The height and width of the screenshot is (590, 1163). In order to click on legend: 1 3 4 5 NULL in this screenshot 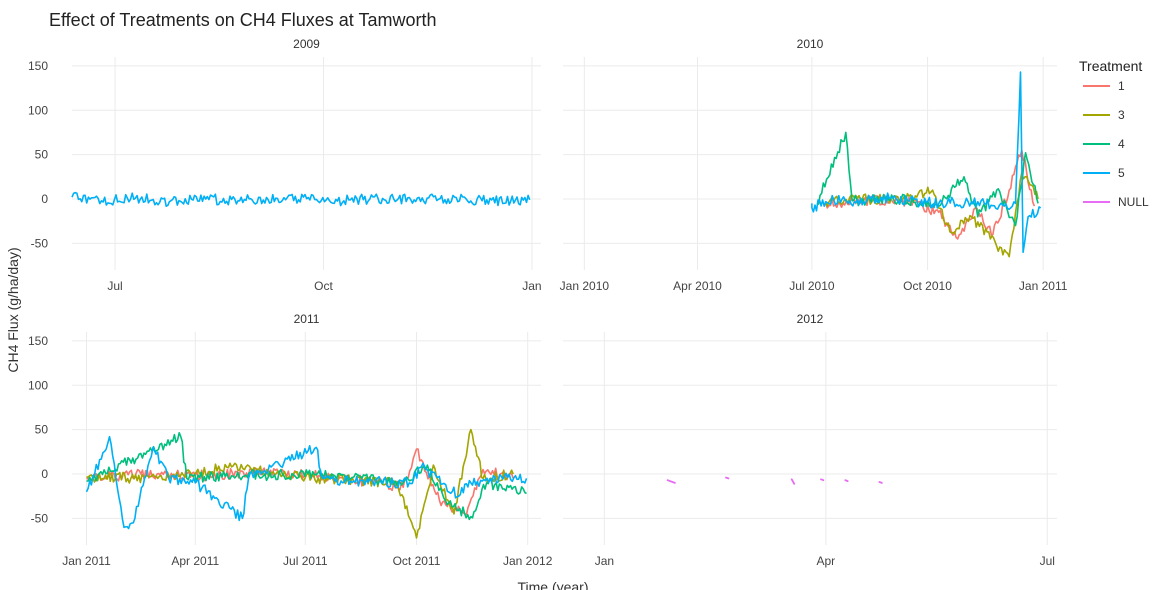, I will do `click(1116, 144)`.